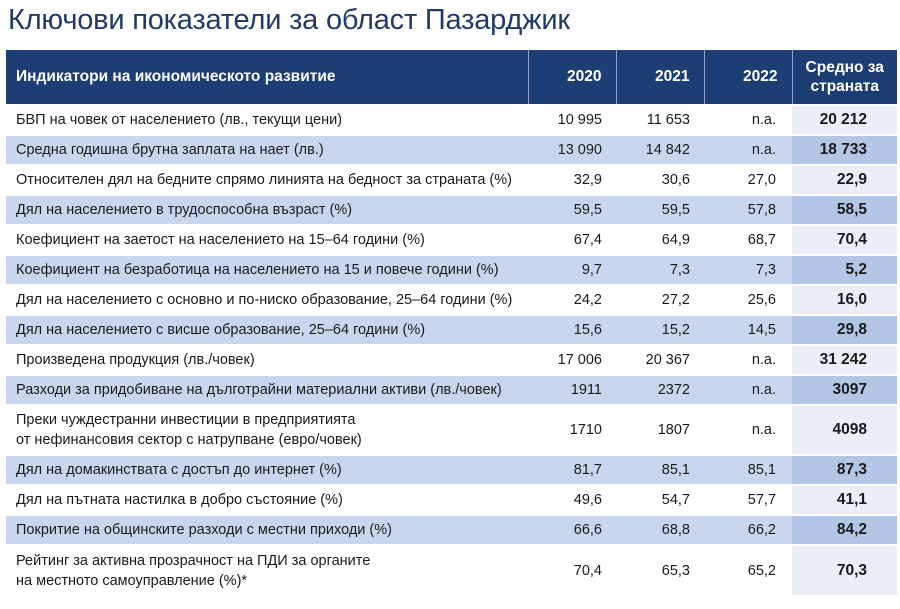  I want to click on value-2021: 54,7, so click(660, 499).